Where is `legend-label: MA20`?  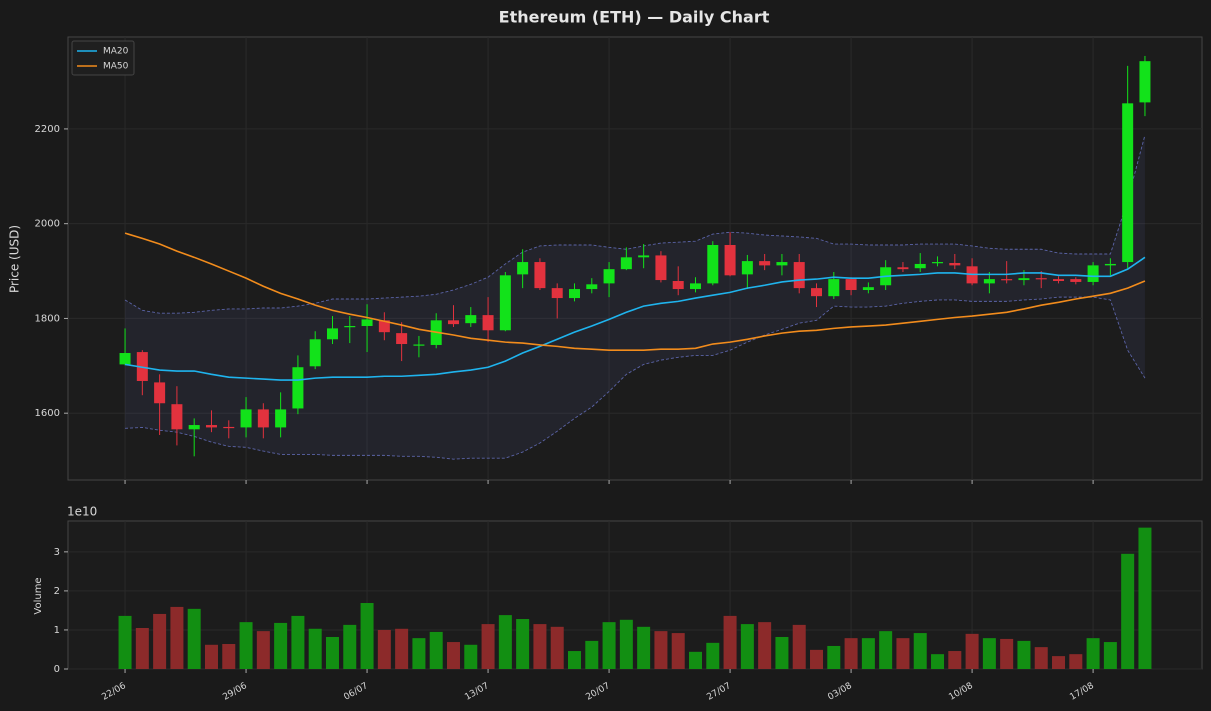
legend-label: MA20 is located at coordinates (116, 52).